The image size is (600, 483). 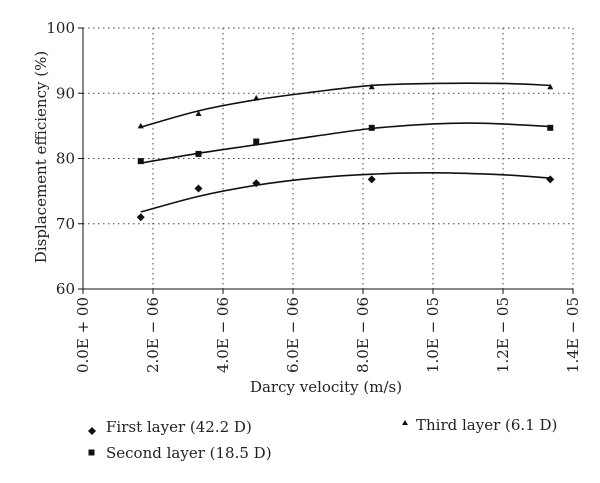 I want to click on y-ticks: 60 70 80 90 100, so click(x=64, y=158).